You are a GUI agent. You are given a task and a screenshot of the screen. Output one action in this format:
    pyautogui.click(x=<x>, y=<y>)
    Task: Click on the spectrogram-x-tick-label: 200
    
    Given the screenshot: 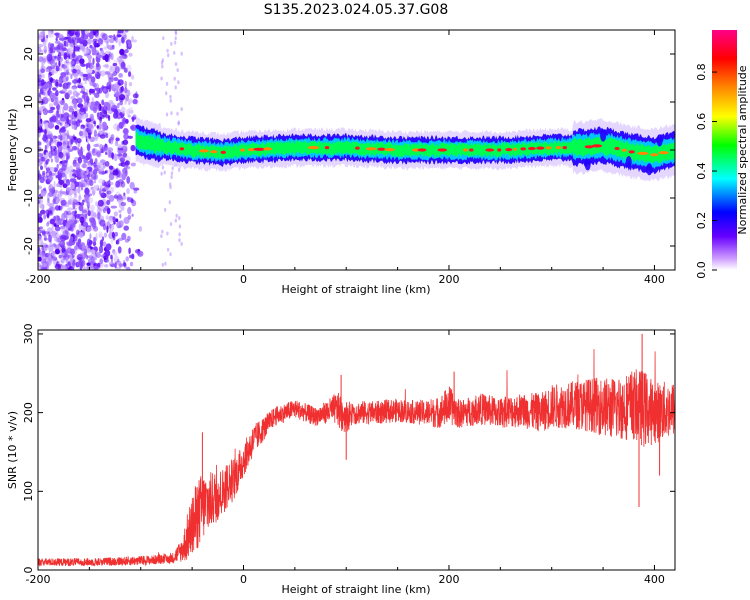 What is the action you would take?
    pyautogui.click(x=448, y=279)
    